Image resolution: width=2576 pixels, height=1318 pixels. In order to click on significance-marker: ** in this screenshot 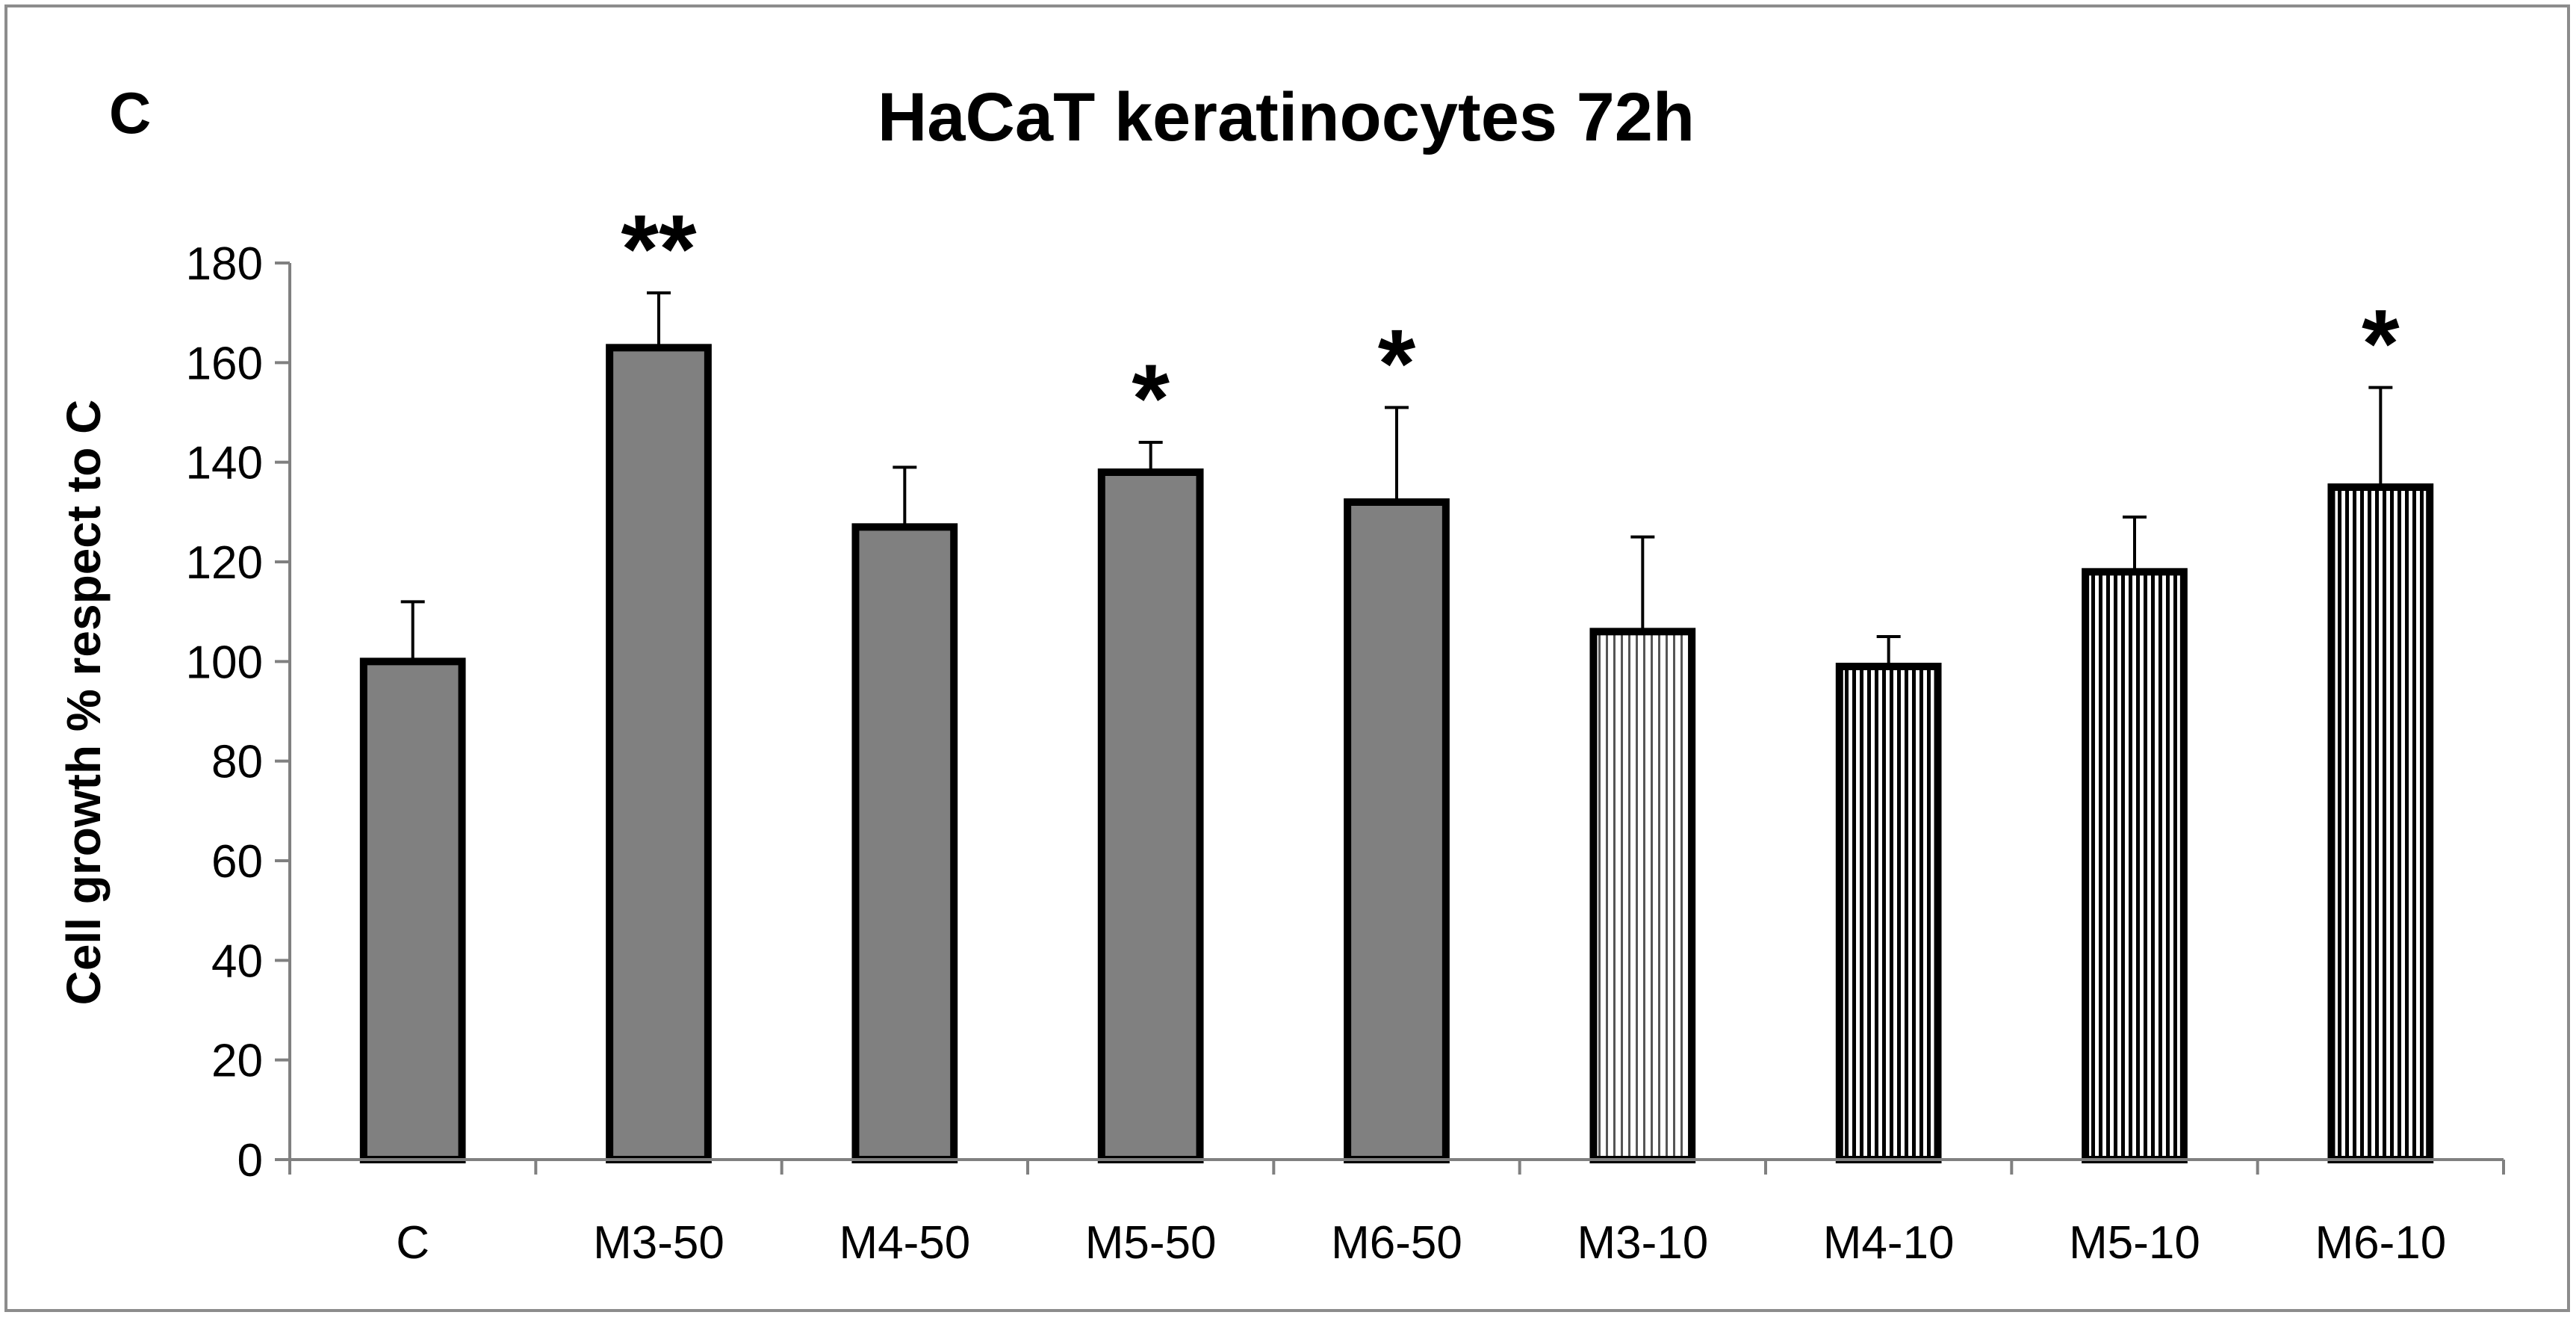, I will do `click(659, 249)`.